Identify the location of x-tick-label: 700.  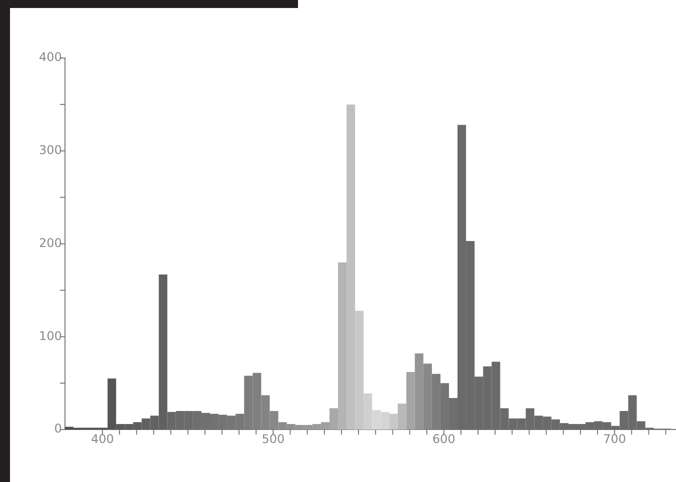
(614, 439).